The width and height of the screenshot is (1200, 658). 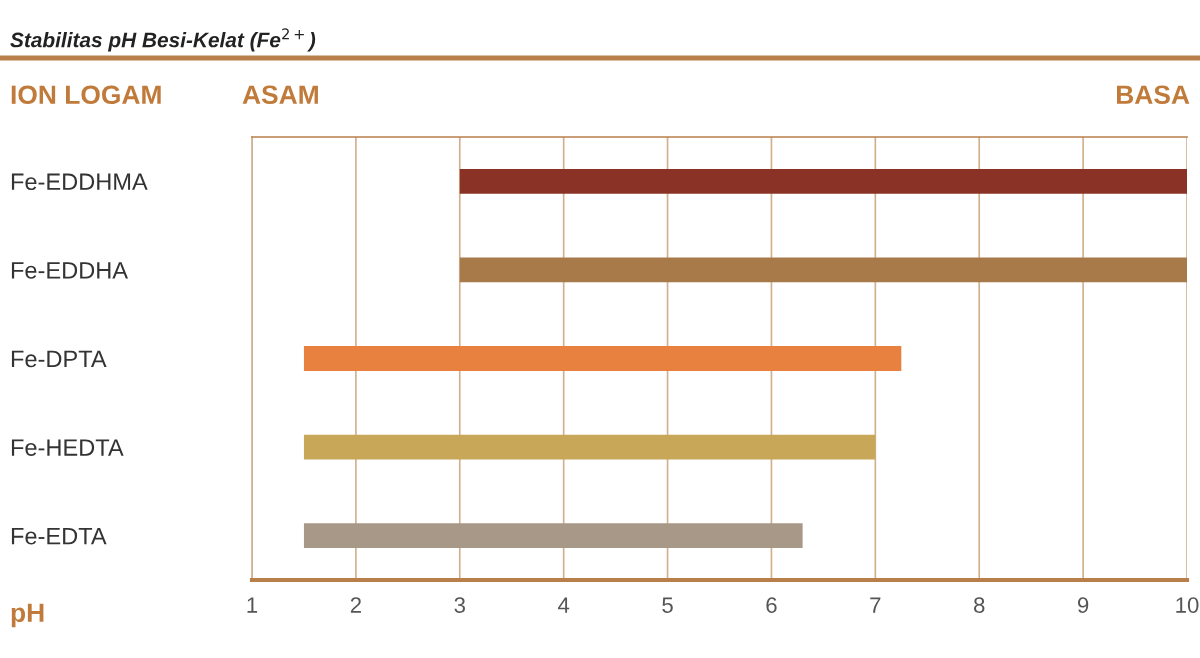 I want to click on y-tick-label: Fe-EDDHMA, so click(x=79, y=182).